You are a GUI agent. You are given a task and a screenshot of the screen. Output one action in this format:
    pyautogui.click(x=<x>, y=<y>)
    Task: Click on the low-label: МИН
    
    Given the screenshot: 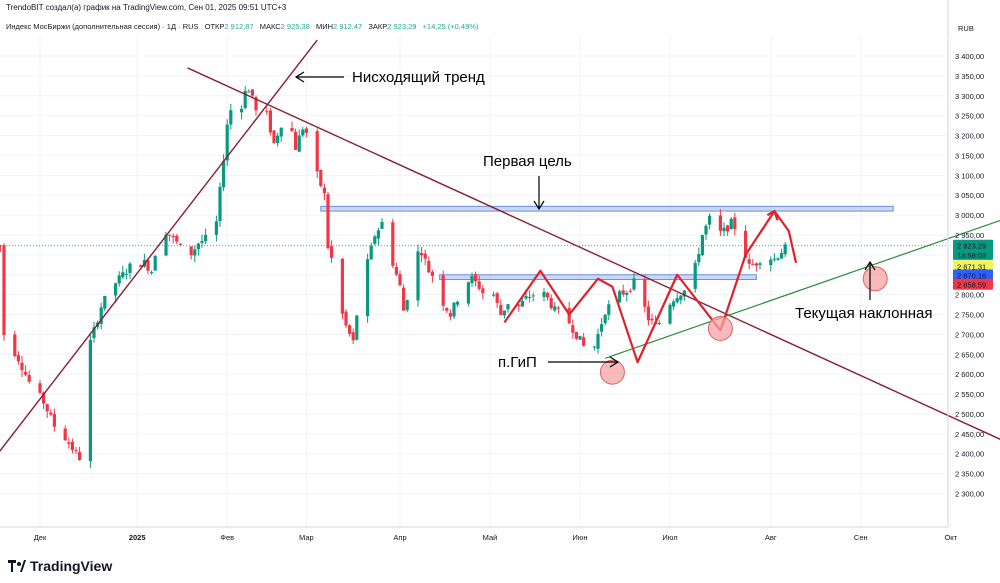 What is the action you would take?
    pyautogui.click(x=324, y=26)
    